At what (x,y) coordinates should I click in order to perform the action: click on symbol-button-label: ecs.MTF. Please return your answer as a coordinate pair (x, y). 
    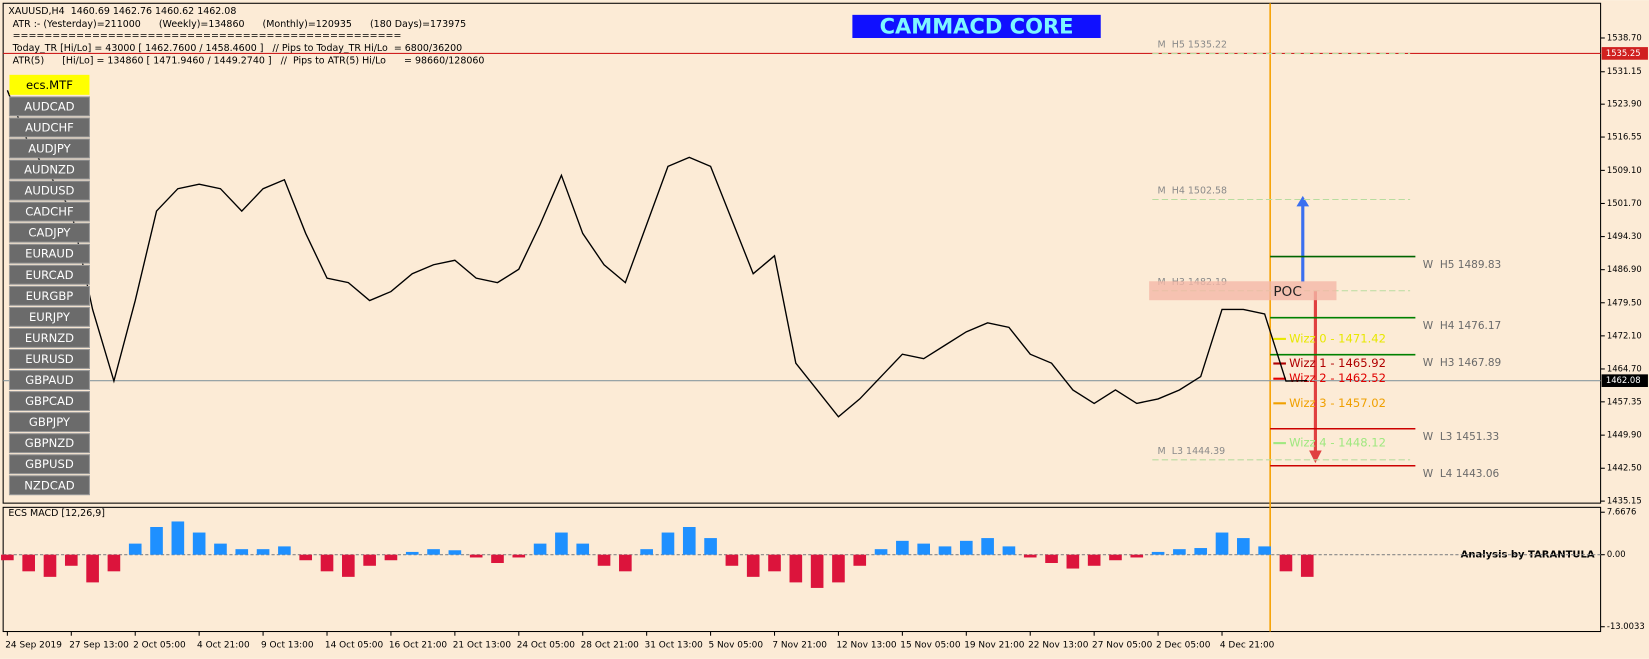
    Looking at the image, I should click on (49, 85).